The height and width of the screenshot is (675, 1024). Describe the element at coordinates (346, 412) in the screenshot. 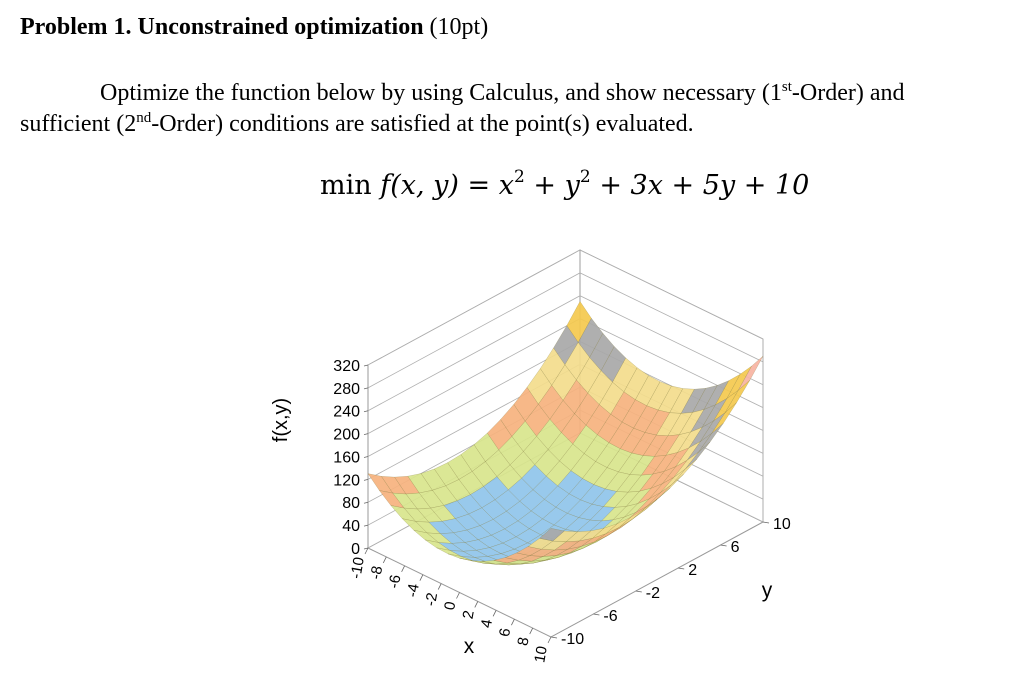

I see `z-tick-label: 240` at that location.